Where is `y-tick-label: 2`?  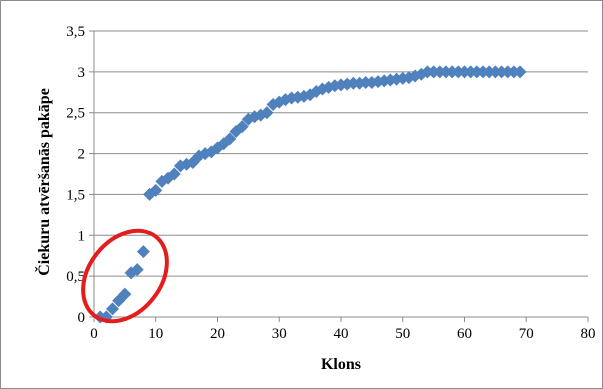
y-tick-label: 2 is located at coordinates (82, 155).